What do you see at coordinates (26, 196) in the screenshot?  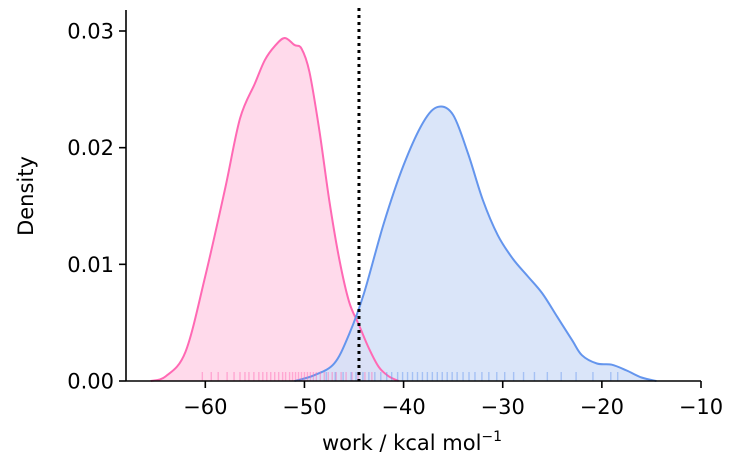 I see `y-axis-title: Density` at bounding box center [26, 196].